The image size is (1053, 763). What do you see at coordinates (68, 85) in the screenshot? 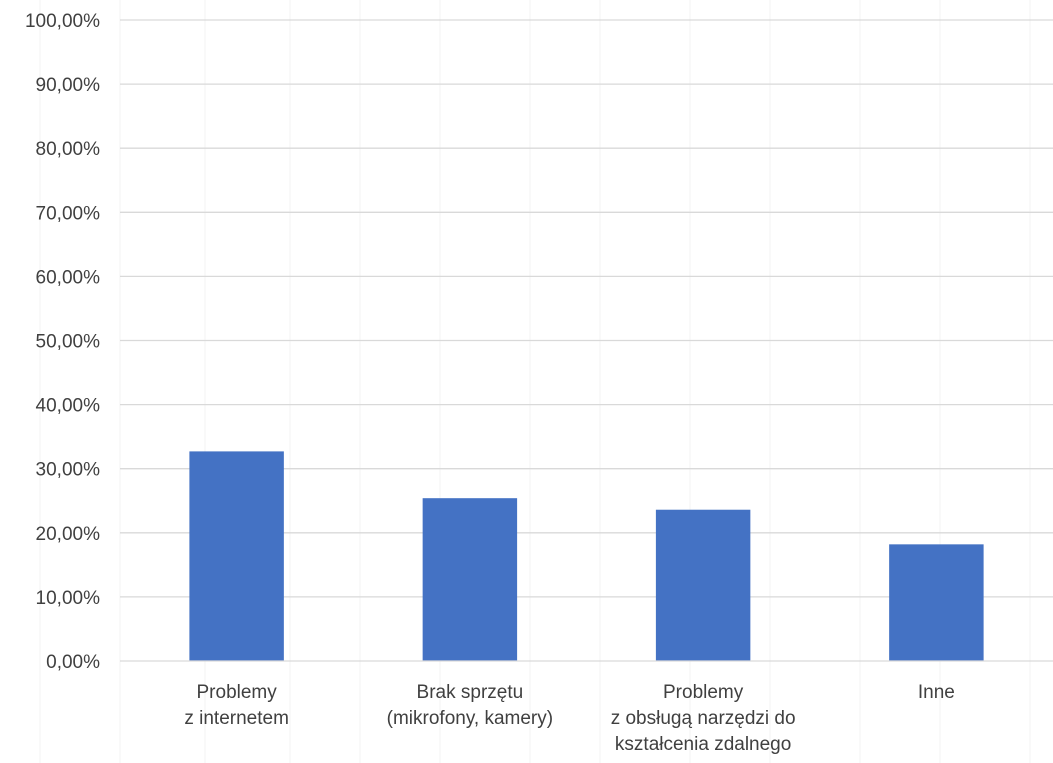
I see `y-tick-label-9: 90,00%` at bounding box center [68, 85].